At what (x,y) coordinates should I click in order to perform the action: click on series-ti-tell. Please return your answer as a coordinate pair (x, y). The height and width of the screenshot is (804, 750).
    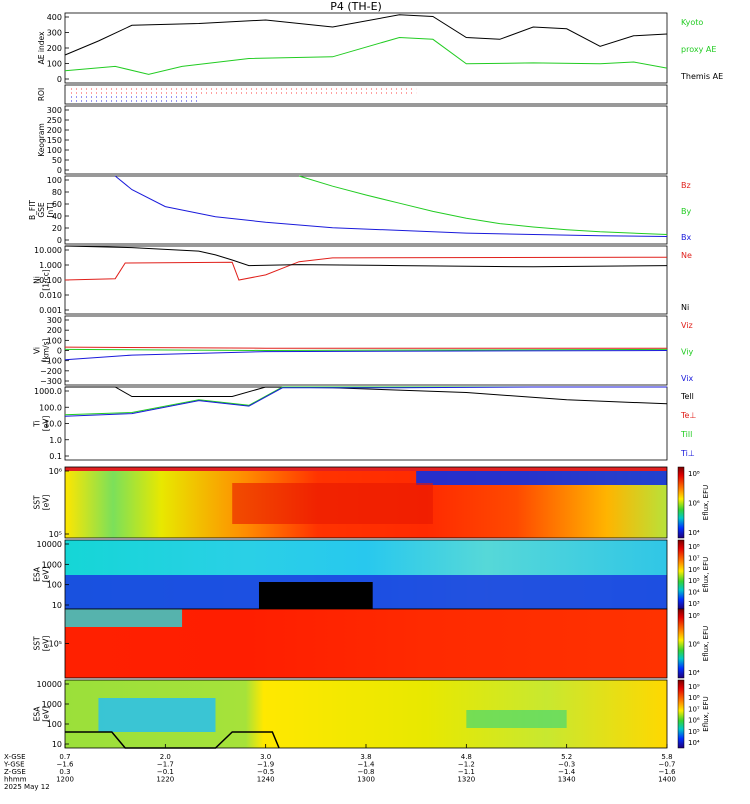
    Looking at the image, I should click on (366, 395).